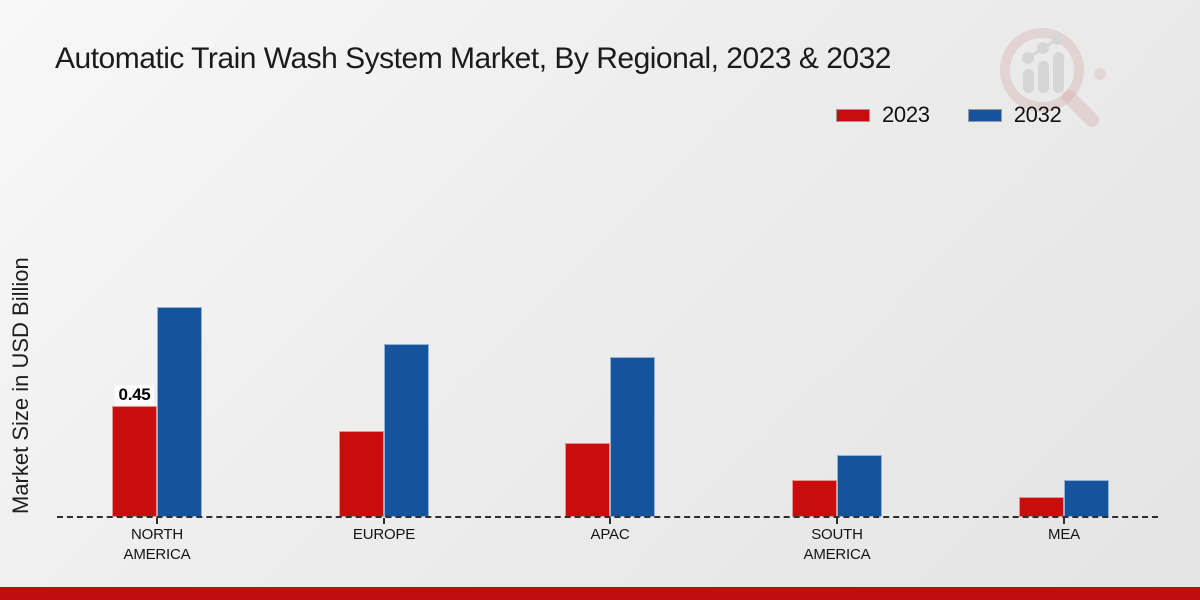 This screenshot has height=600, width=1200. I want to click on x-category-label-europe: EUROPE, so click(384, 534).